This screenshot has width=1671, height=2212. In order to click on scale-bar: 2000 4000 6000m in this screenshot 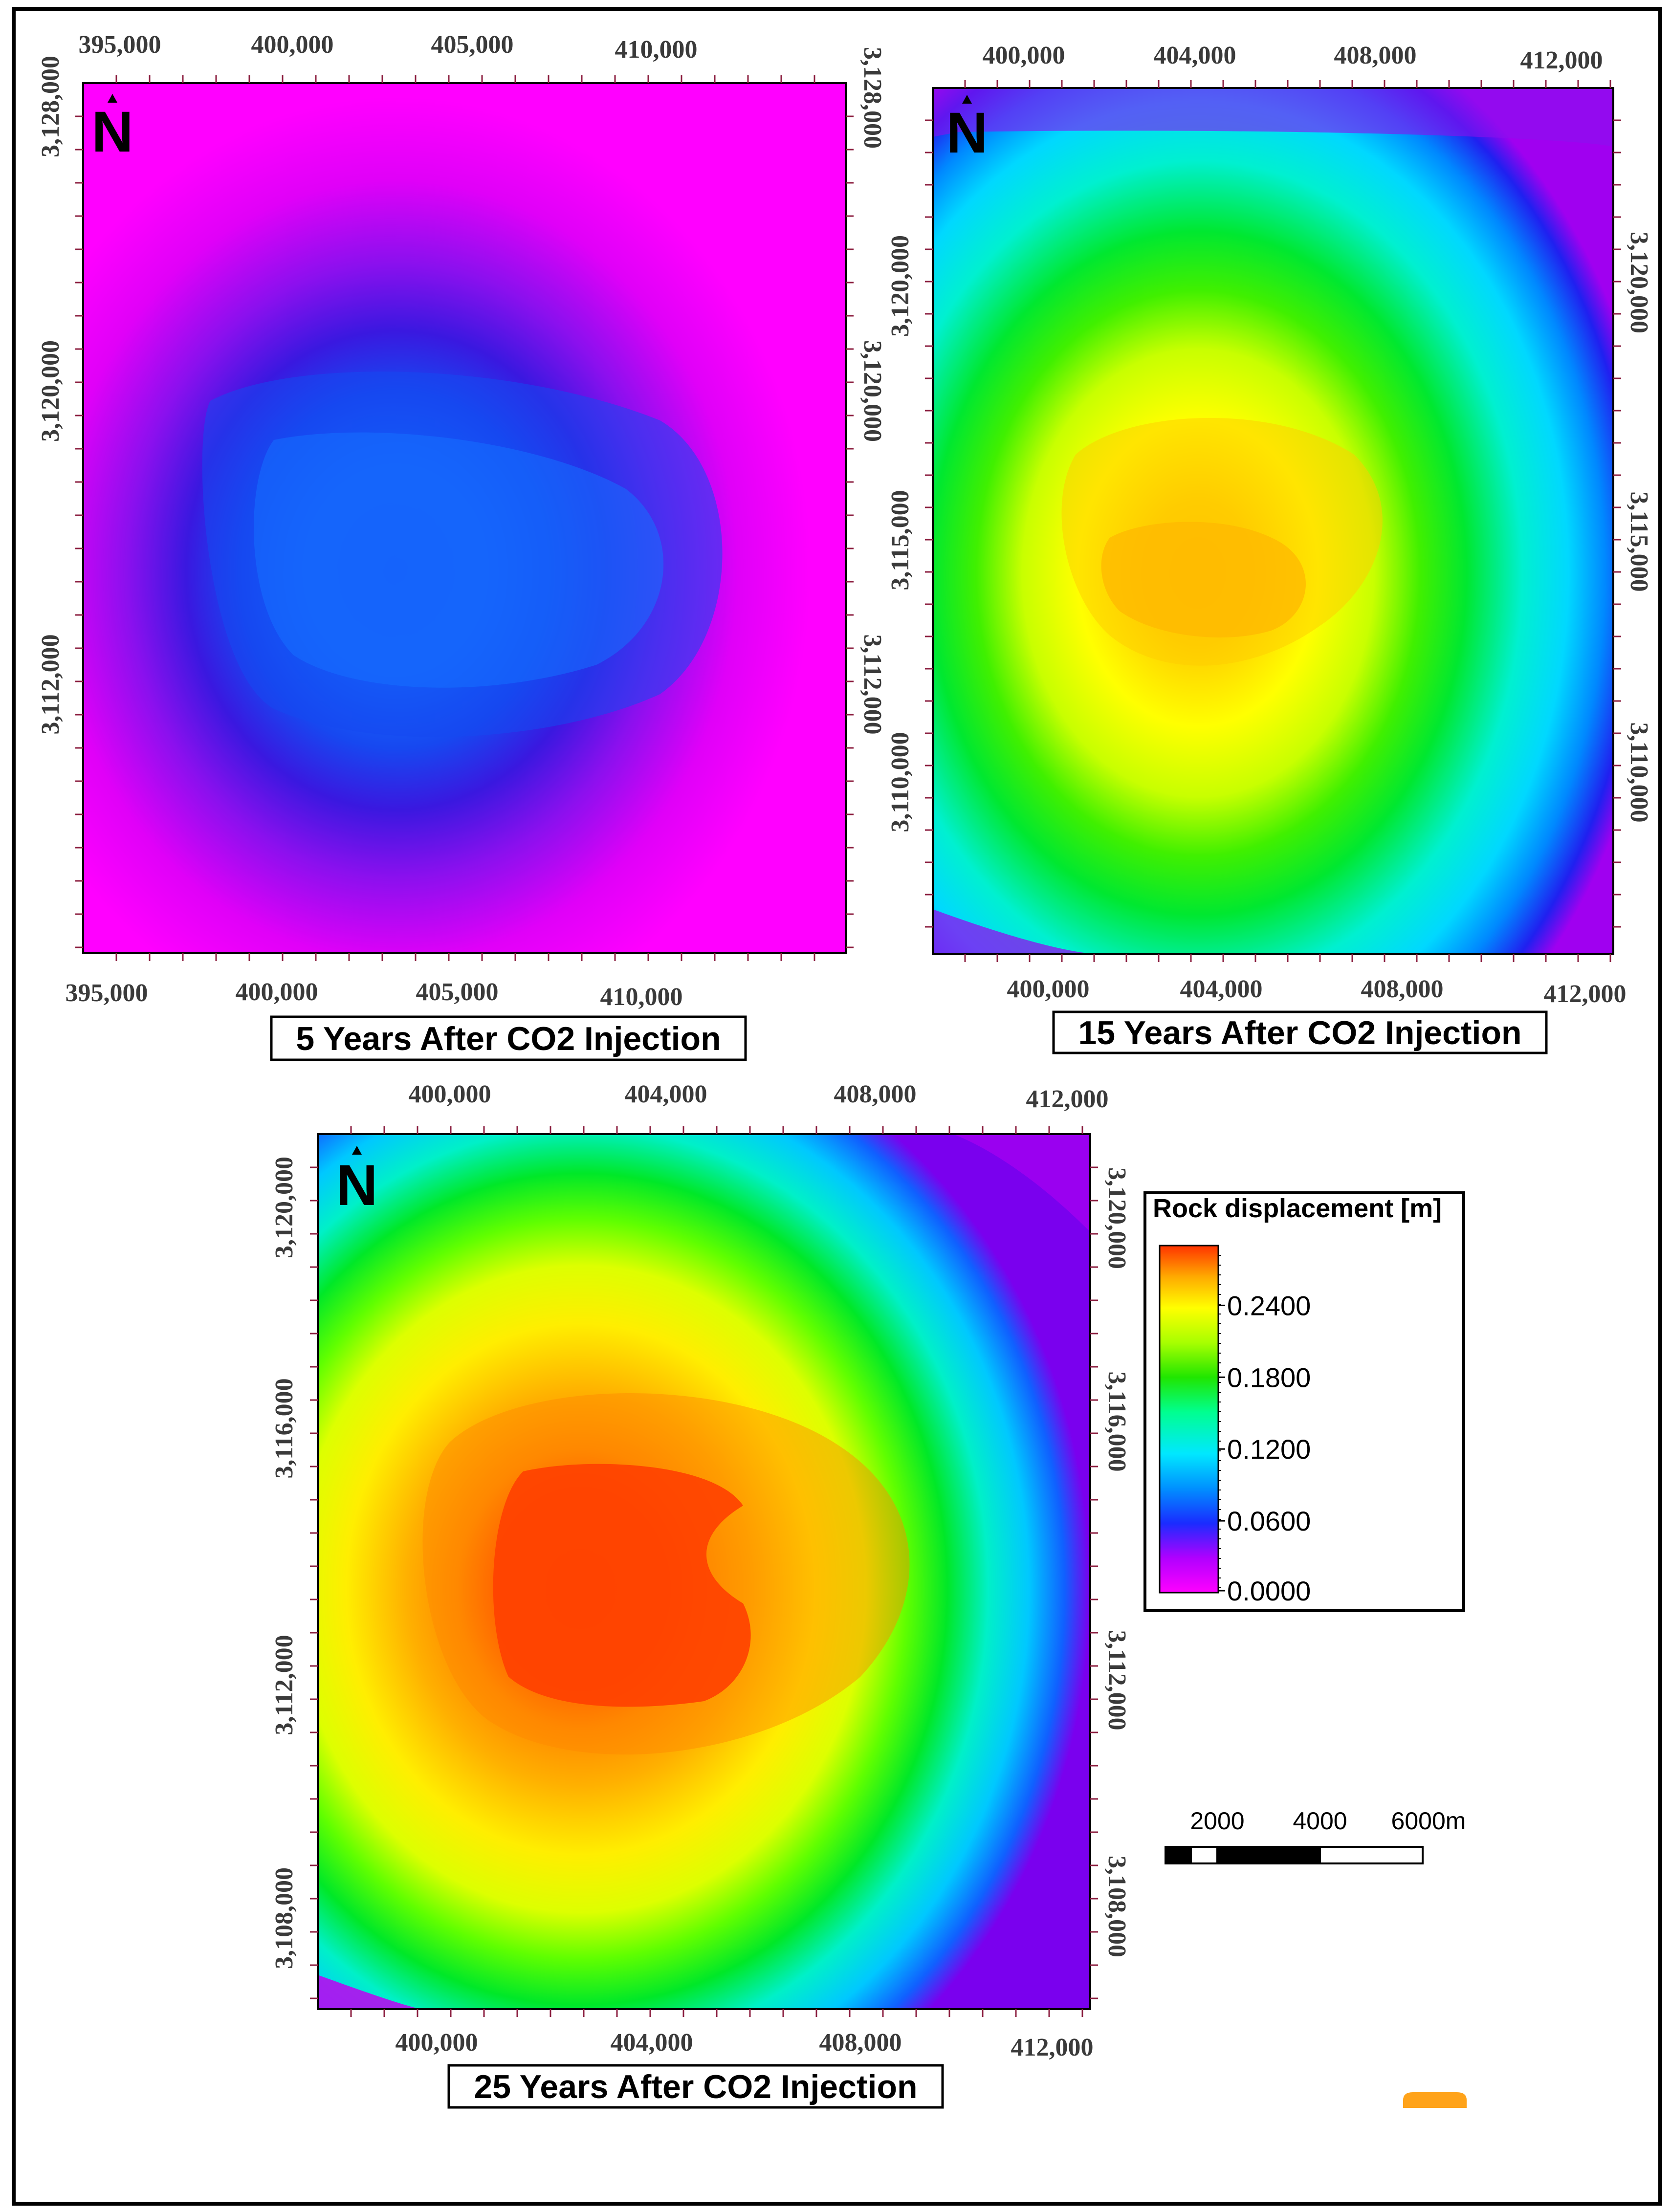, I will do `click(1315, 1836)`.